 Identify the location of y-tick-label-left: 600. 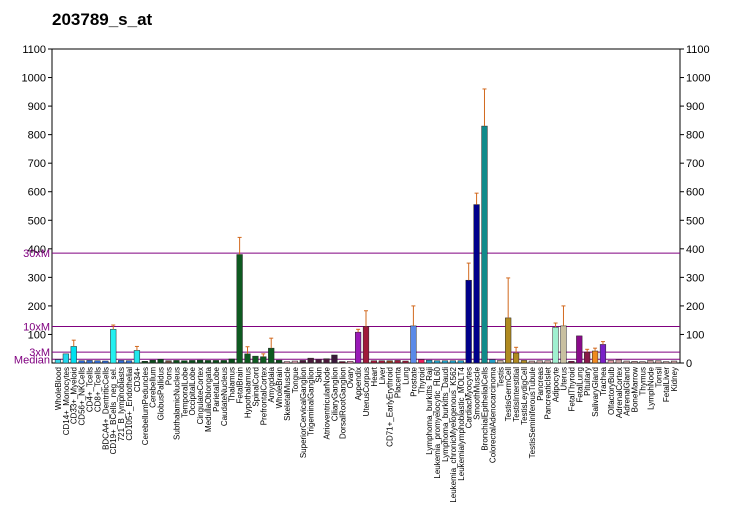
(37, 193).